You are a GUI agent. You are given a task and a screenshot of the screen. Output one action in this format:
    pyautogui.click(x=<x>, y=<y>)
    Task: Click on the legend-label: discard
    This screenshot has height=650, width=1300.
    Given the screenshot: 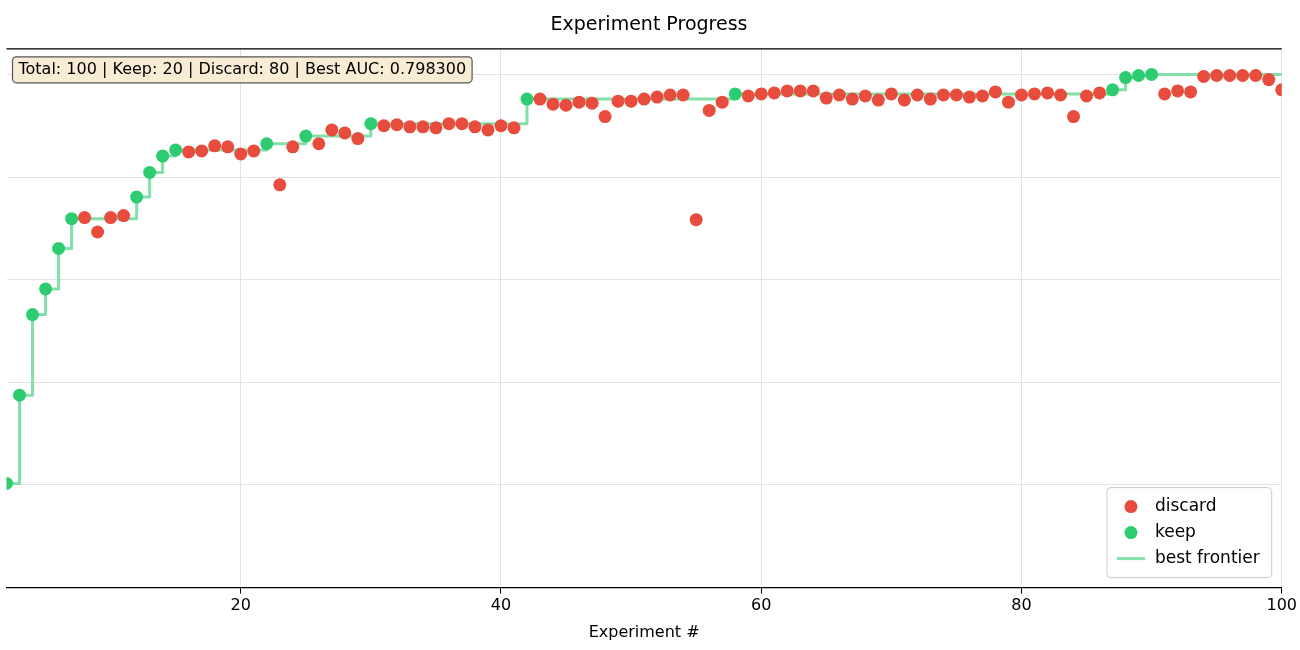 What is the action you would take?
    pyautogui.click(x=1185, y=505)
    